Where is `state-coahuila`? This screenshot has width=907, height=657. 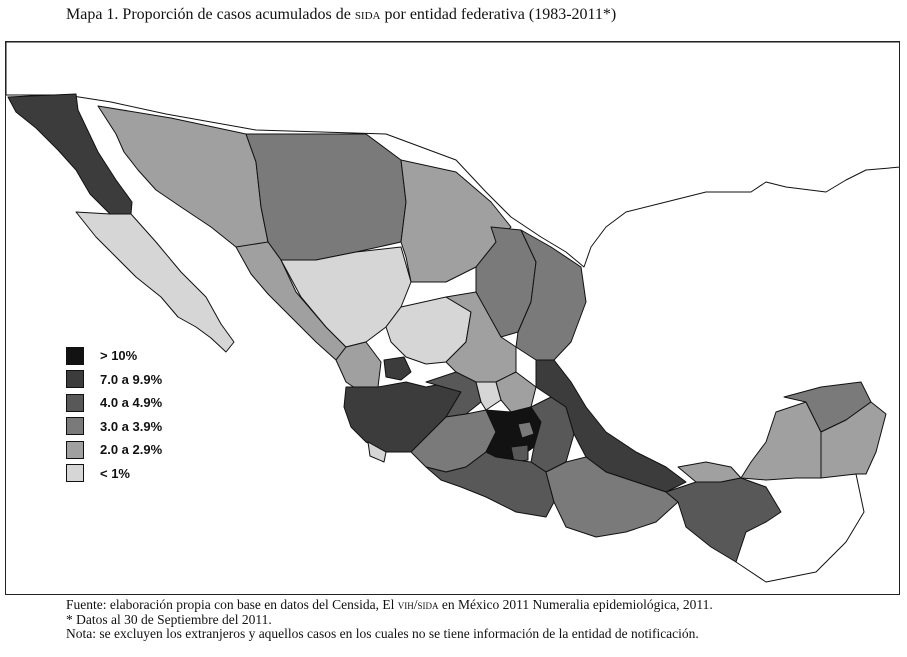
state-coahuila is located at coordinates (456, 221).